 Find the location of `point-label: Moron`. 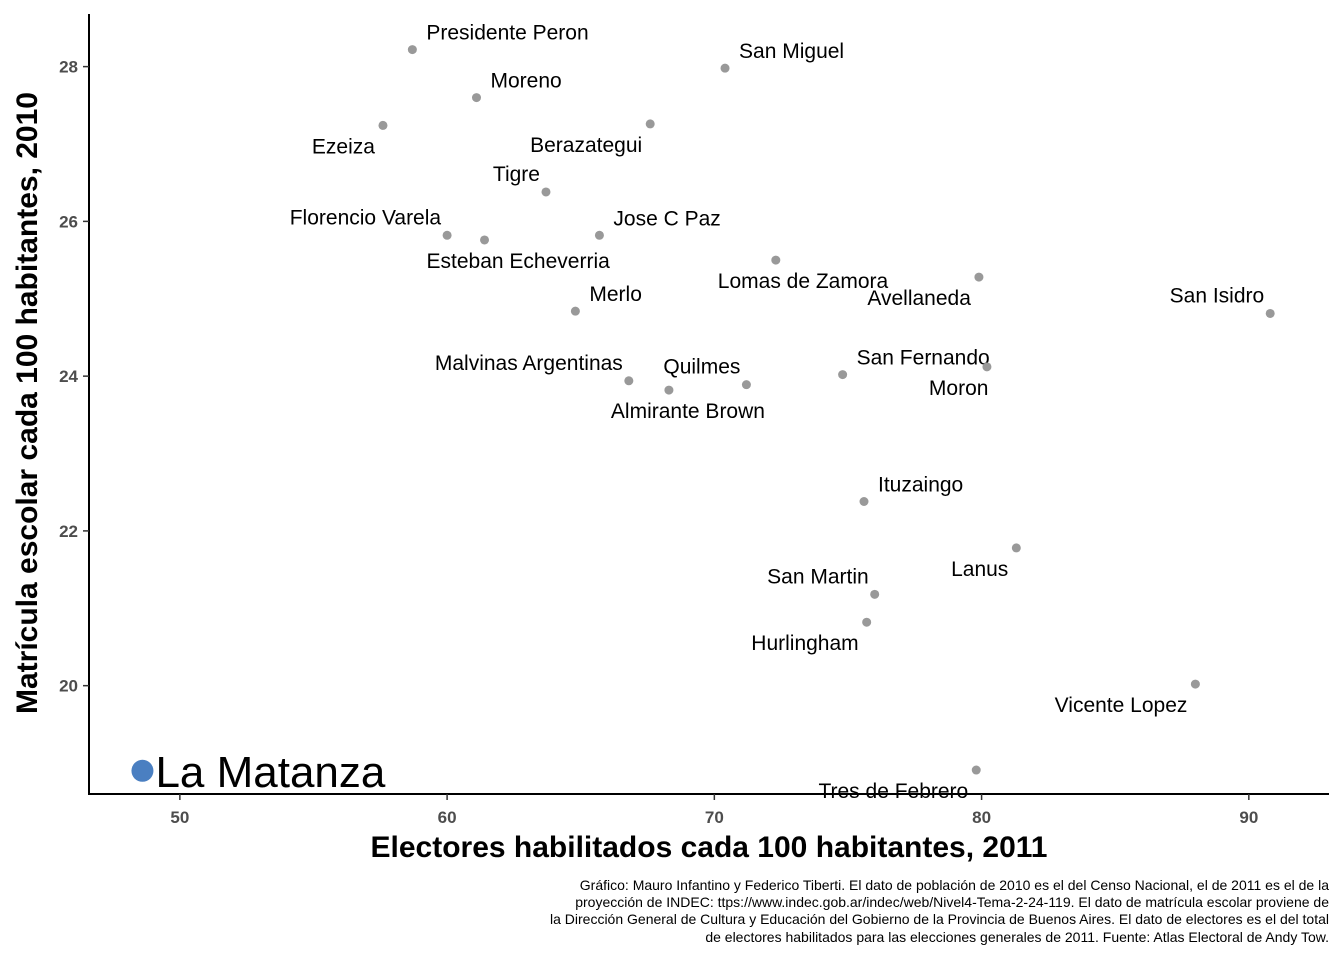

point-label: Moron is located at coordinates (959, 388).